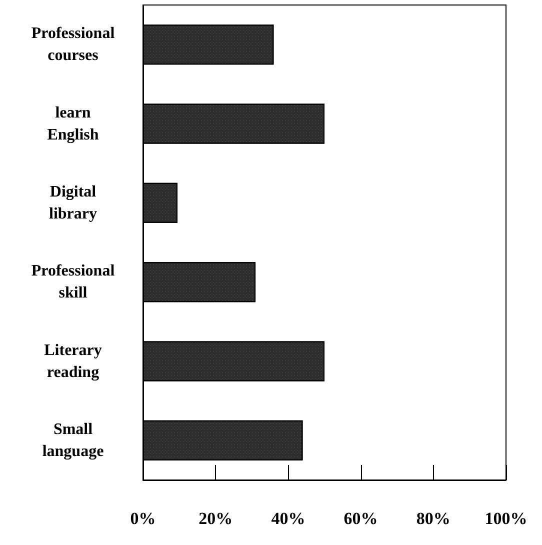 This screenshot has height=545, width=542. What do you see at coordinates (143, 518) in the screenshot?
I see `x-tick-label: 0%` at bounding box center [143, 518].